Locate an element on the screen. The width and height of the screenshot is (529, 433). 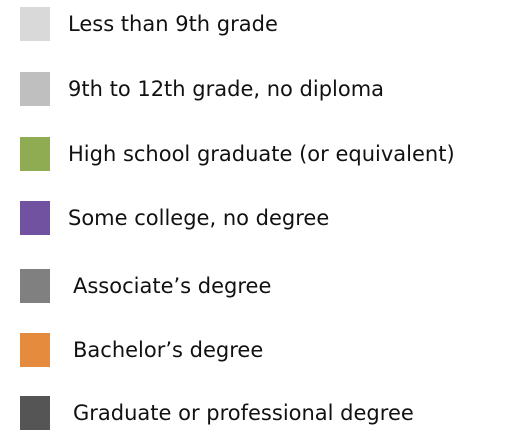
legend-label: Less than 9th grade is located at coordinates (173, 24).